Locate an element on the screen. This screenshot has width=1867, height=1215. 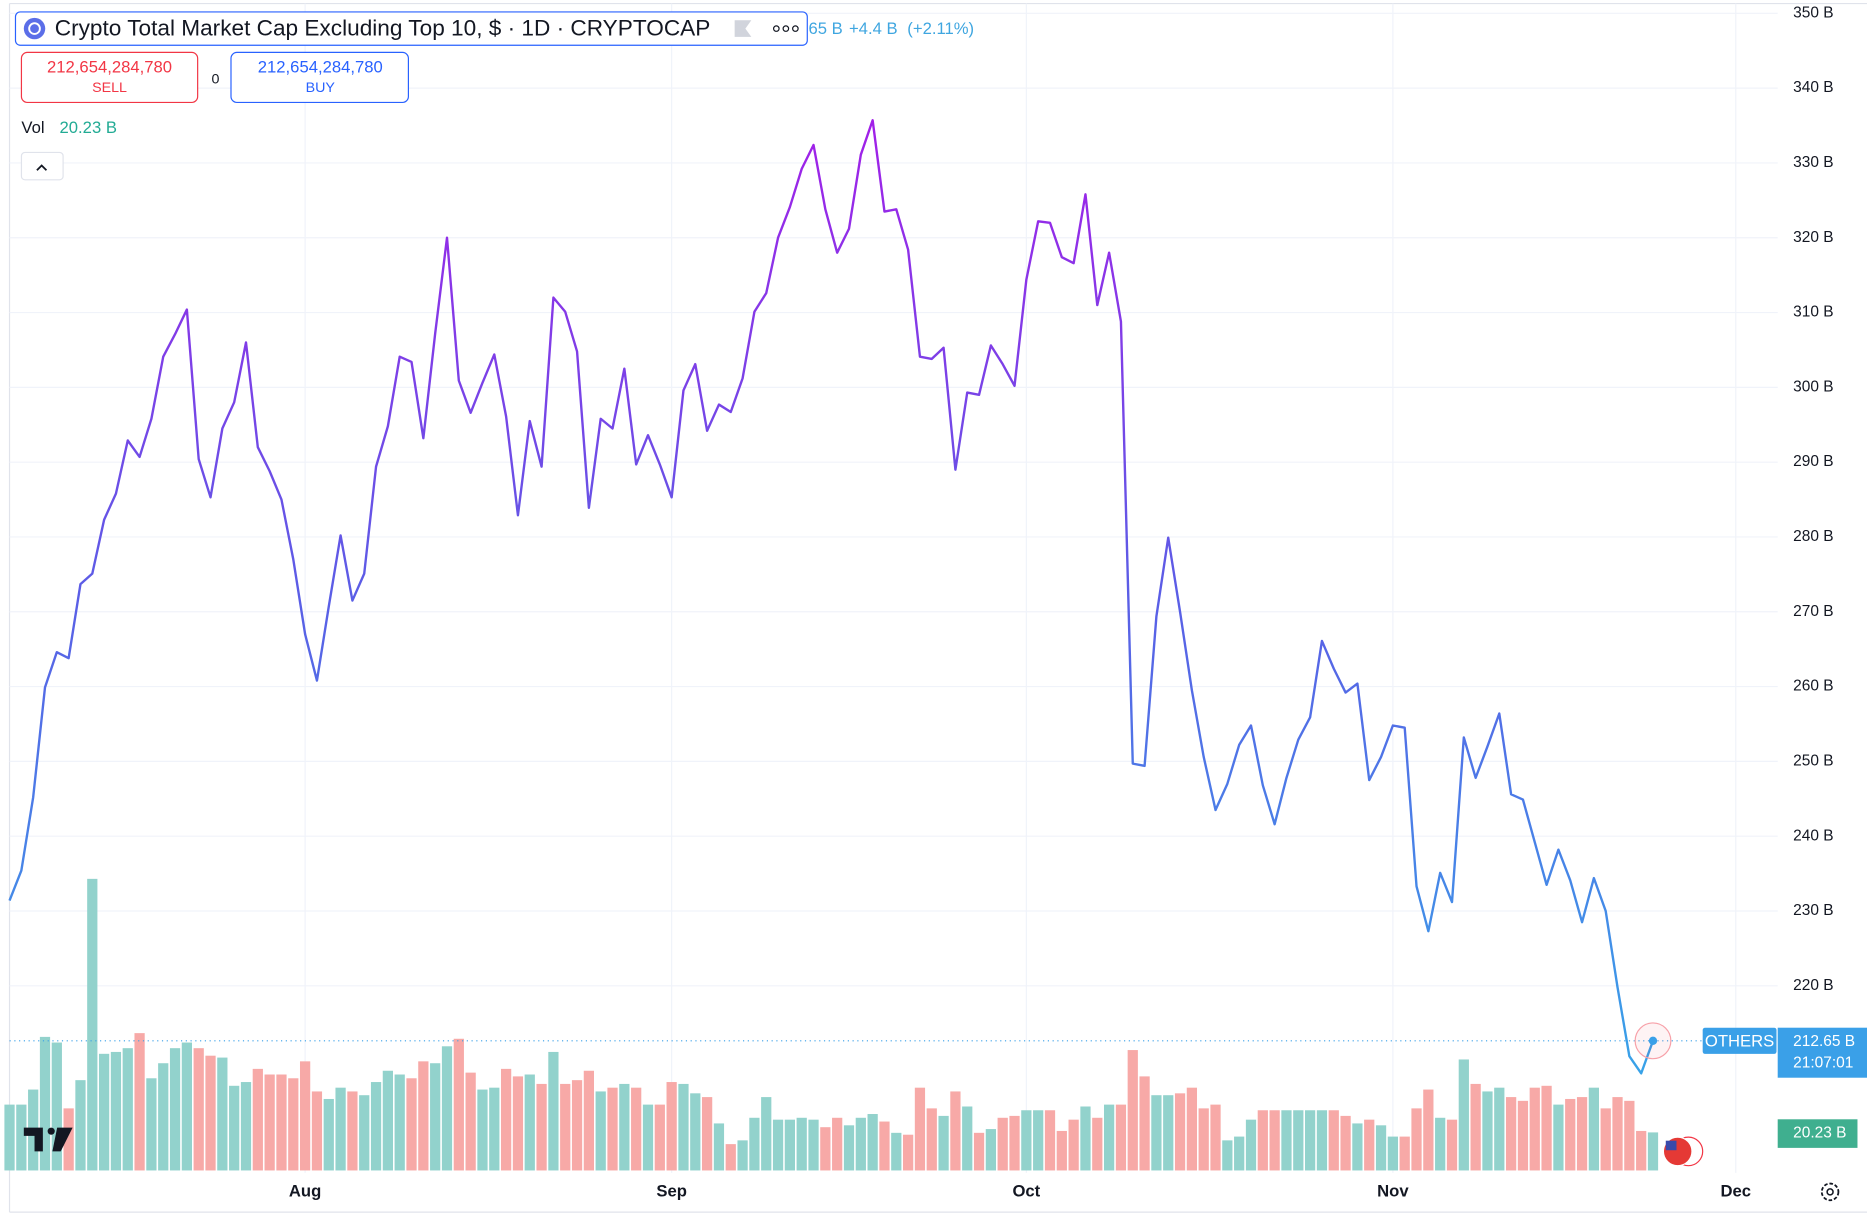
x-tick-label: Aug is located at coordinates (305, 1190).